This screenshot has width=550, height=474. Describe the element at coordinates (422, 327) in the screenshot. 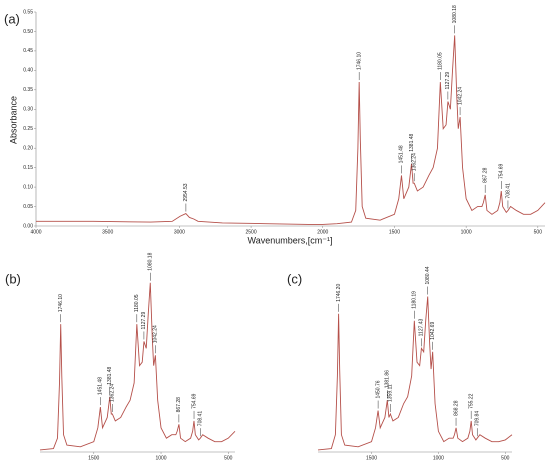

I see `peak-label: 1127.43` at that location.